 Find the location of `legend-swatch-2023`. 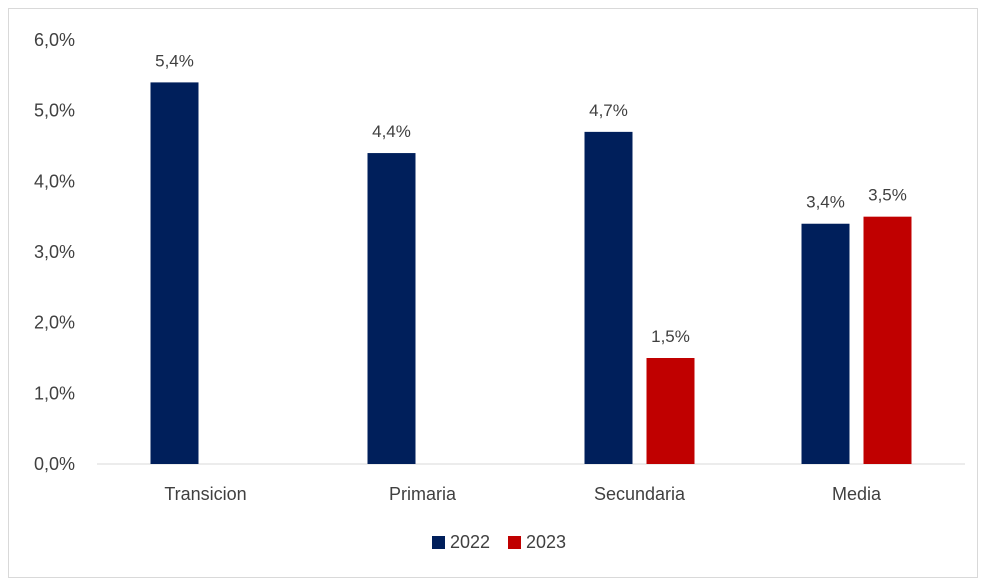

legend-swatch-2023 is located at coordinates (514, 542).